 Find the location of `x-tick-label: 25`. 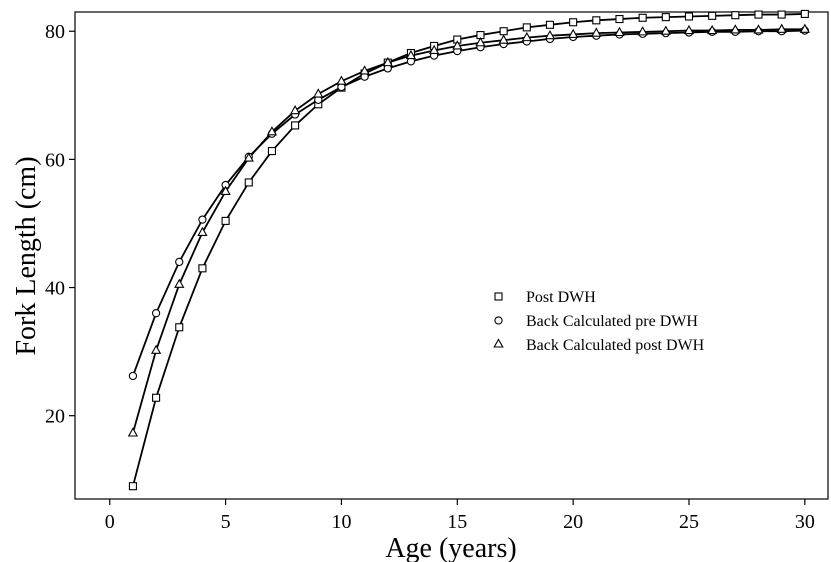

x-tick-label: 25 is located at coordinates (689, 522).